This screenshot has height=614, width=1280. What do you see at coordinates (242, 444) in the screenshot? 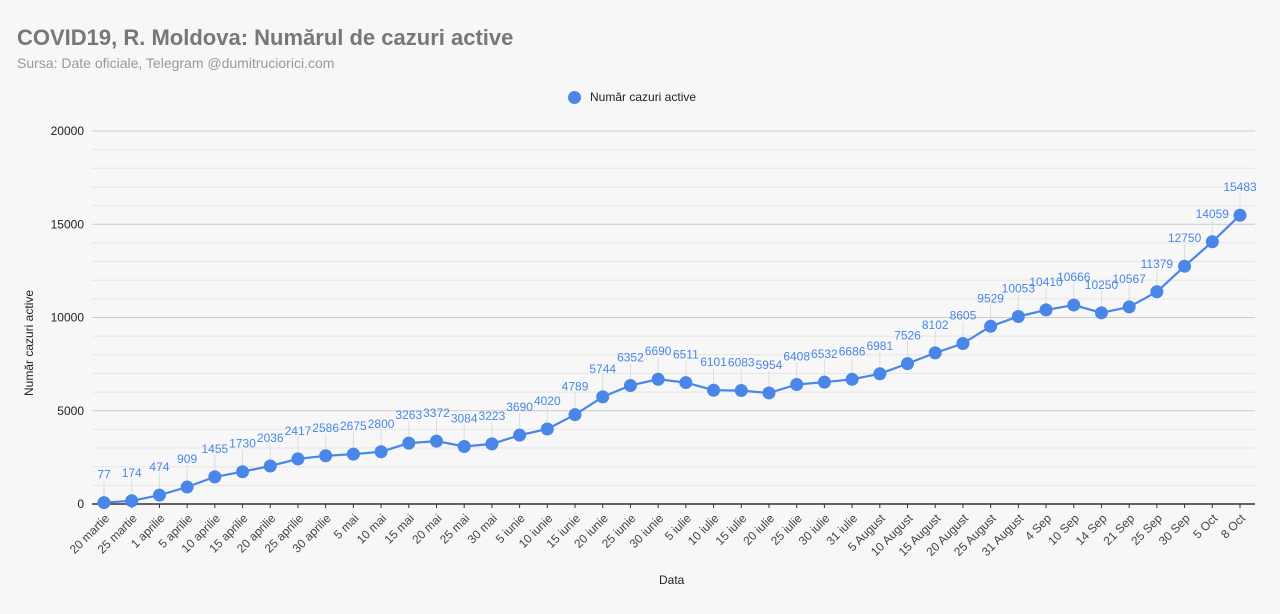
I see `data-label: 1730` at bounding box center [242, 444].